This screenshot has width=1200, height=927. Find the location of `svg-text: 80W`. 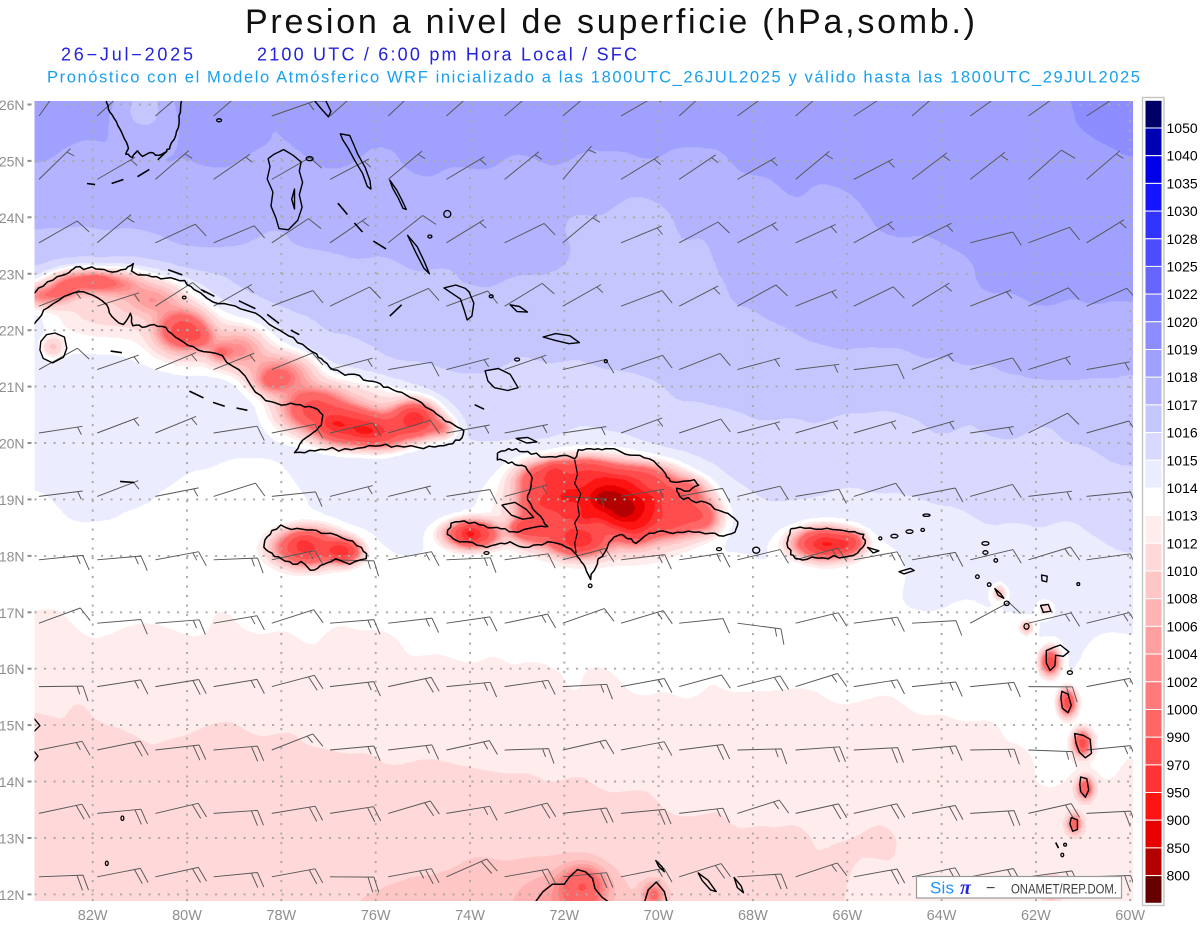

svg-text: 80W is located at coordinates (187, 916).